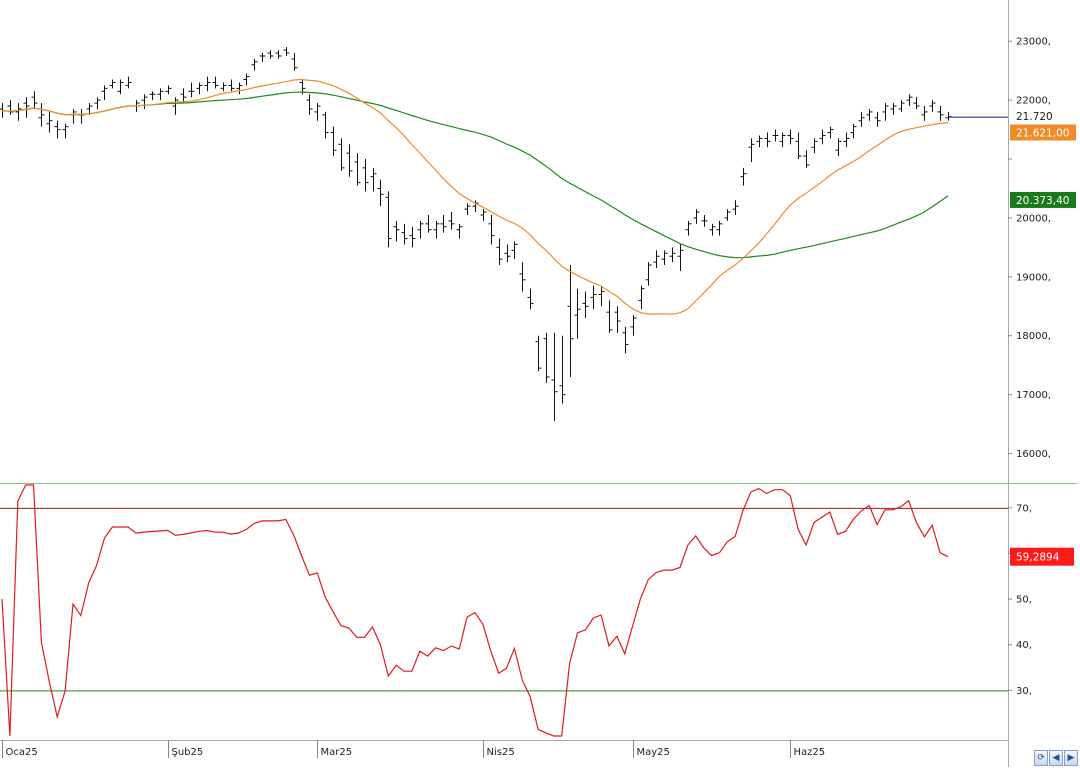  I want to click on rsi-tag: 59,2894, so click(1042, 556).